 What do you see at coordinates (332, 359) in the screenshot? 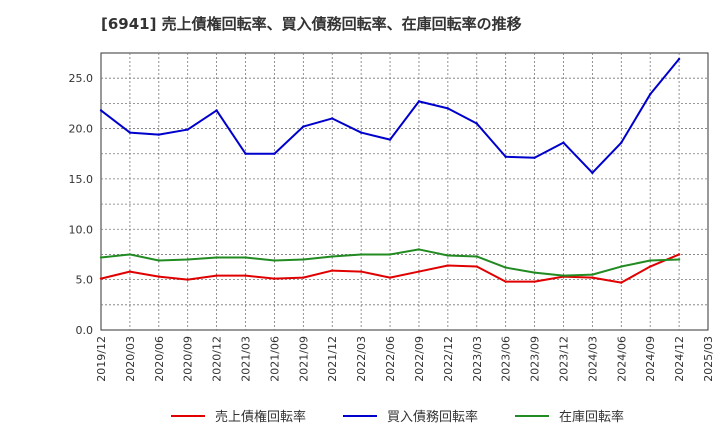
I see `x-tick-label: 2021/12` at bounding box center [332, 359].